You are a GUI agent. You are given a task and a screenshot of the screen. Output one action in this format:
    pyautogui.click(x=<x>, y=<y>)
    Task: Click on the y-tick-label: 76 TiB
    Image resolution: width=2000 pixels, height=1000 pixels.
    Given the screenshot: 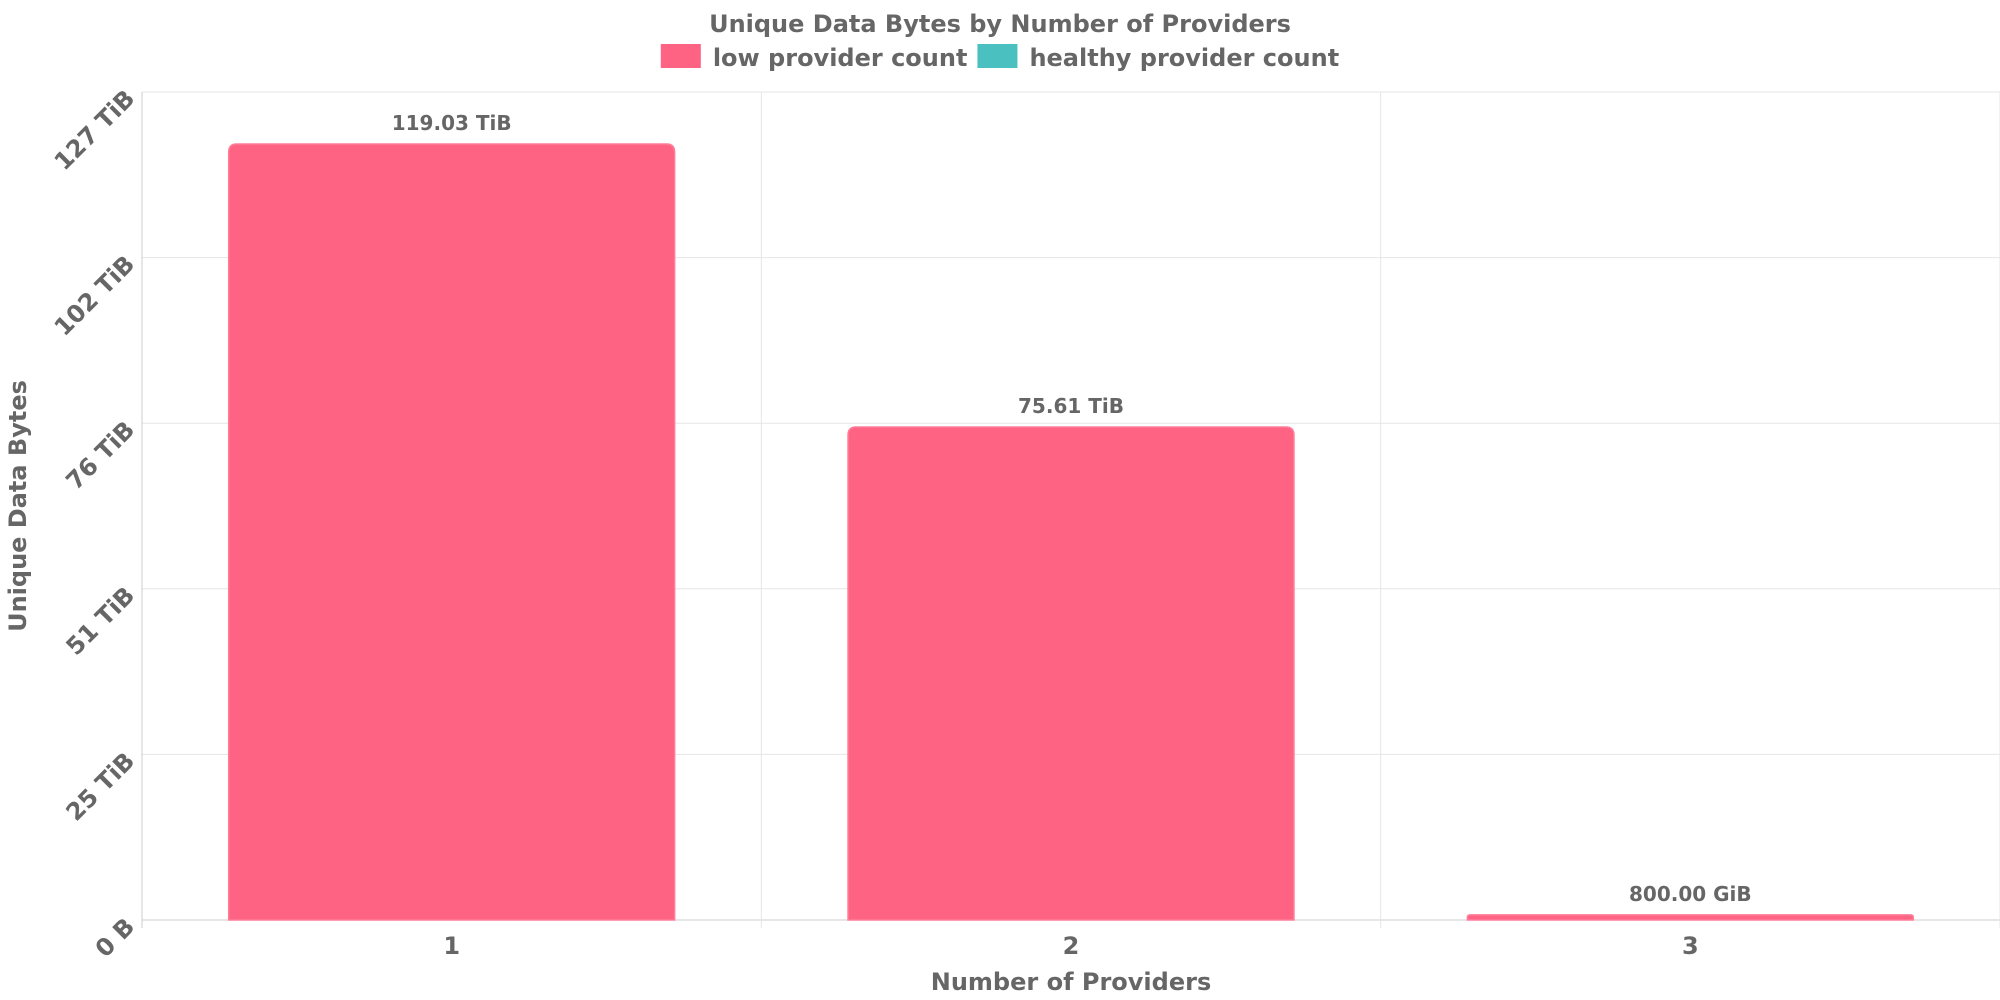 What is the action you would take?
    pyautogui.click(x=101, y=456)
    